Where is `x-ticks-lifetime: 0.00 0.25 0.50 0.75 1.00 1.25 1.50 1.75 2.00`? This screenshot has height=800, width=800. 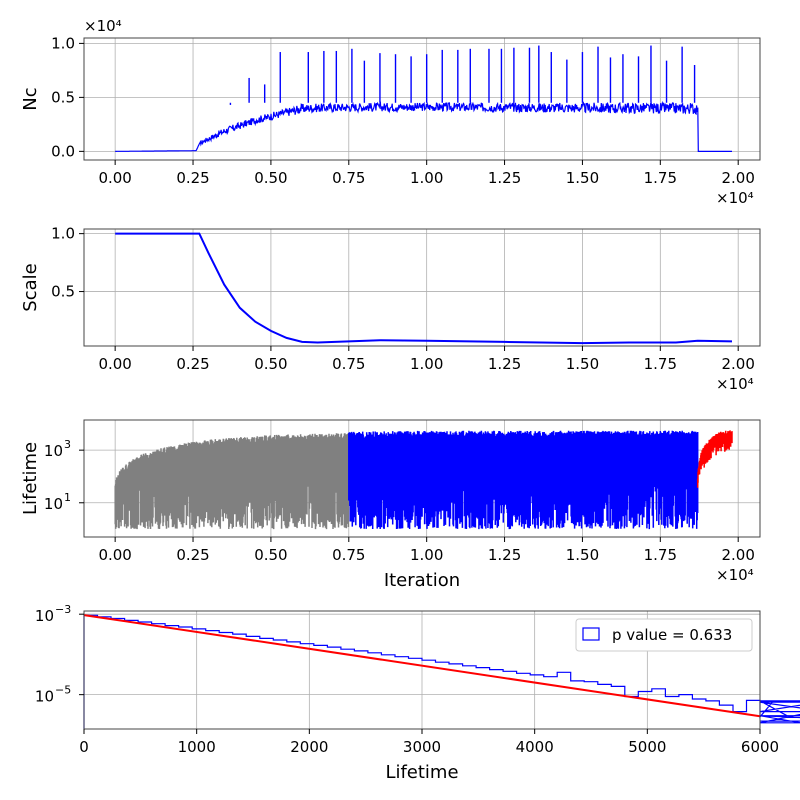
x-ticks-lifetime: 0.00 0.25 0.50 0.75 1.00 1.25 1.50 1.75 2.00 is located at coordinates (426, 550).